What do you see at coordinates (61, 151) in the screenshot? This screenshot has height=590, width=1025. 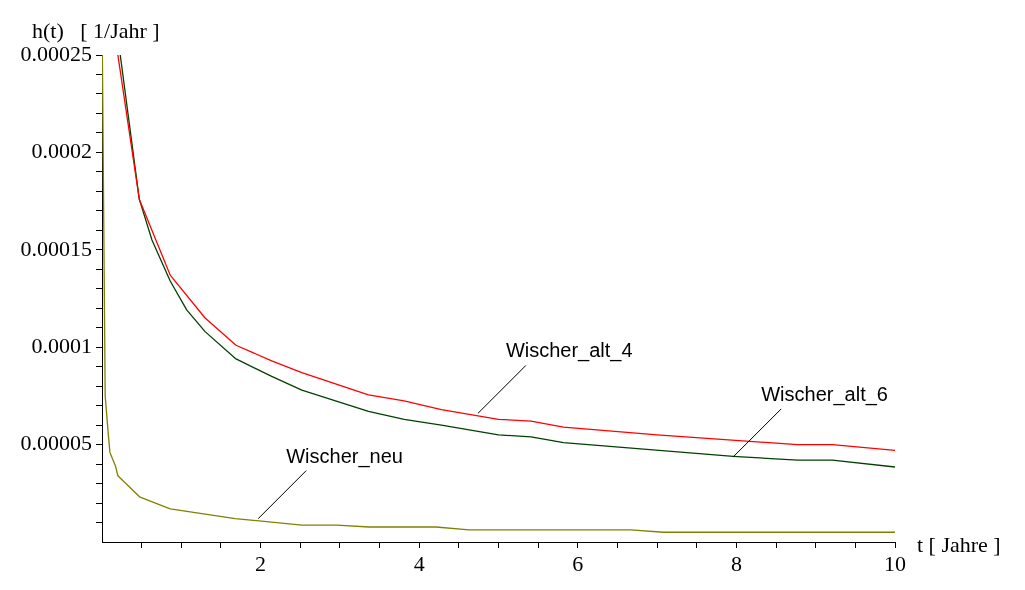 I see `y-tick-label: 0.0002` at bounding box center [61, 151].